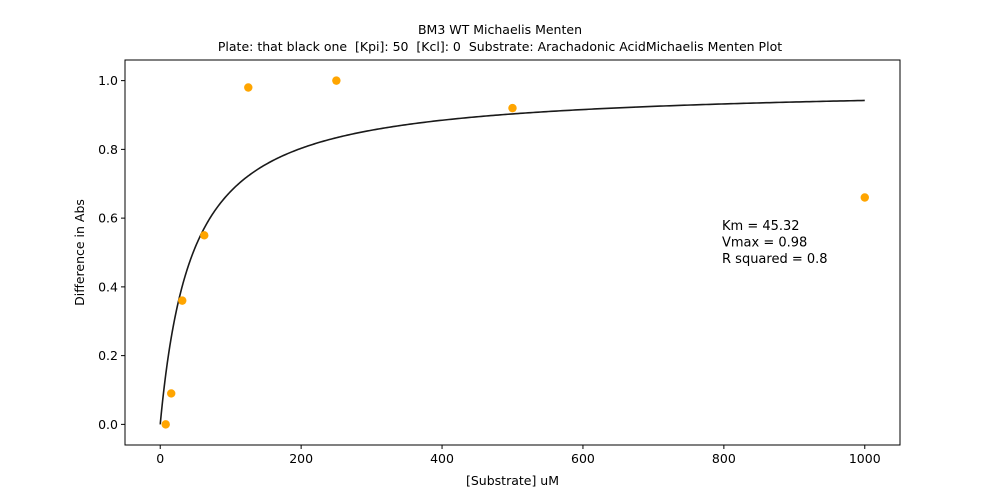  Describe the element at coordinates (499, 29) in the screenshot. I see `chart-title: BM3 WT Michaelis Menten` at that location.